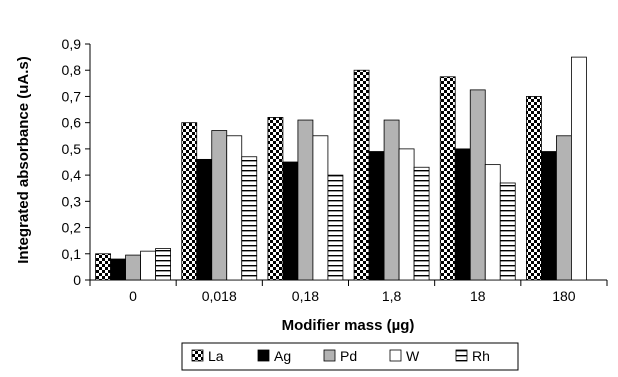 This screenshot has height=377, width=618. I want to click on y-tick-label: 0,6, so click(72, 123).